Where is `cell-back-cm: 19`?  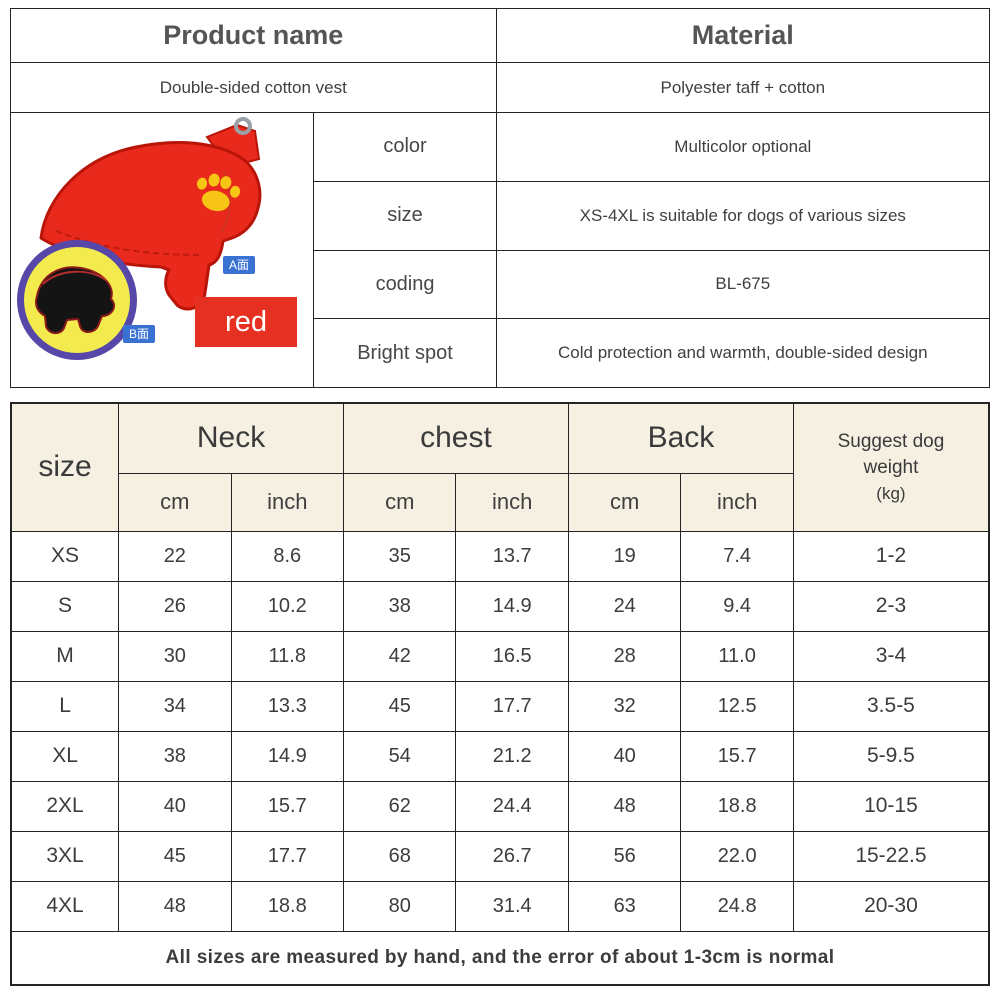 cell-back-cm: 19 is located at coordinates (624, 556).